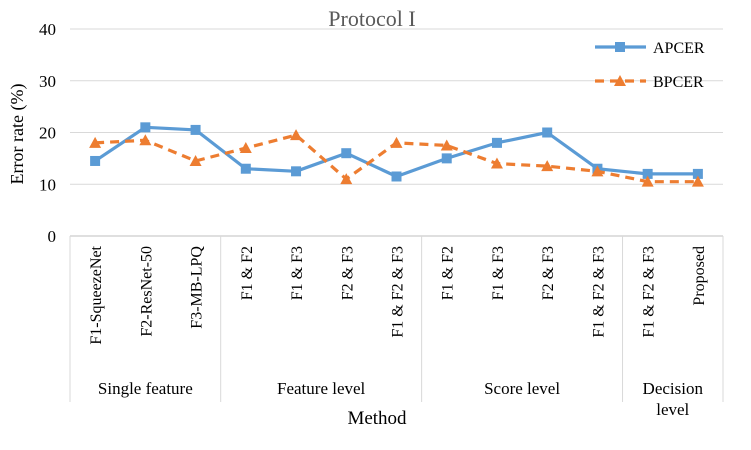 The width and height of the screenshot is (751, 450). I want to click on group-label: Score level, so click(522, 388).